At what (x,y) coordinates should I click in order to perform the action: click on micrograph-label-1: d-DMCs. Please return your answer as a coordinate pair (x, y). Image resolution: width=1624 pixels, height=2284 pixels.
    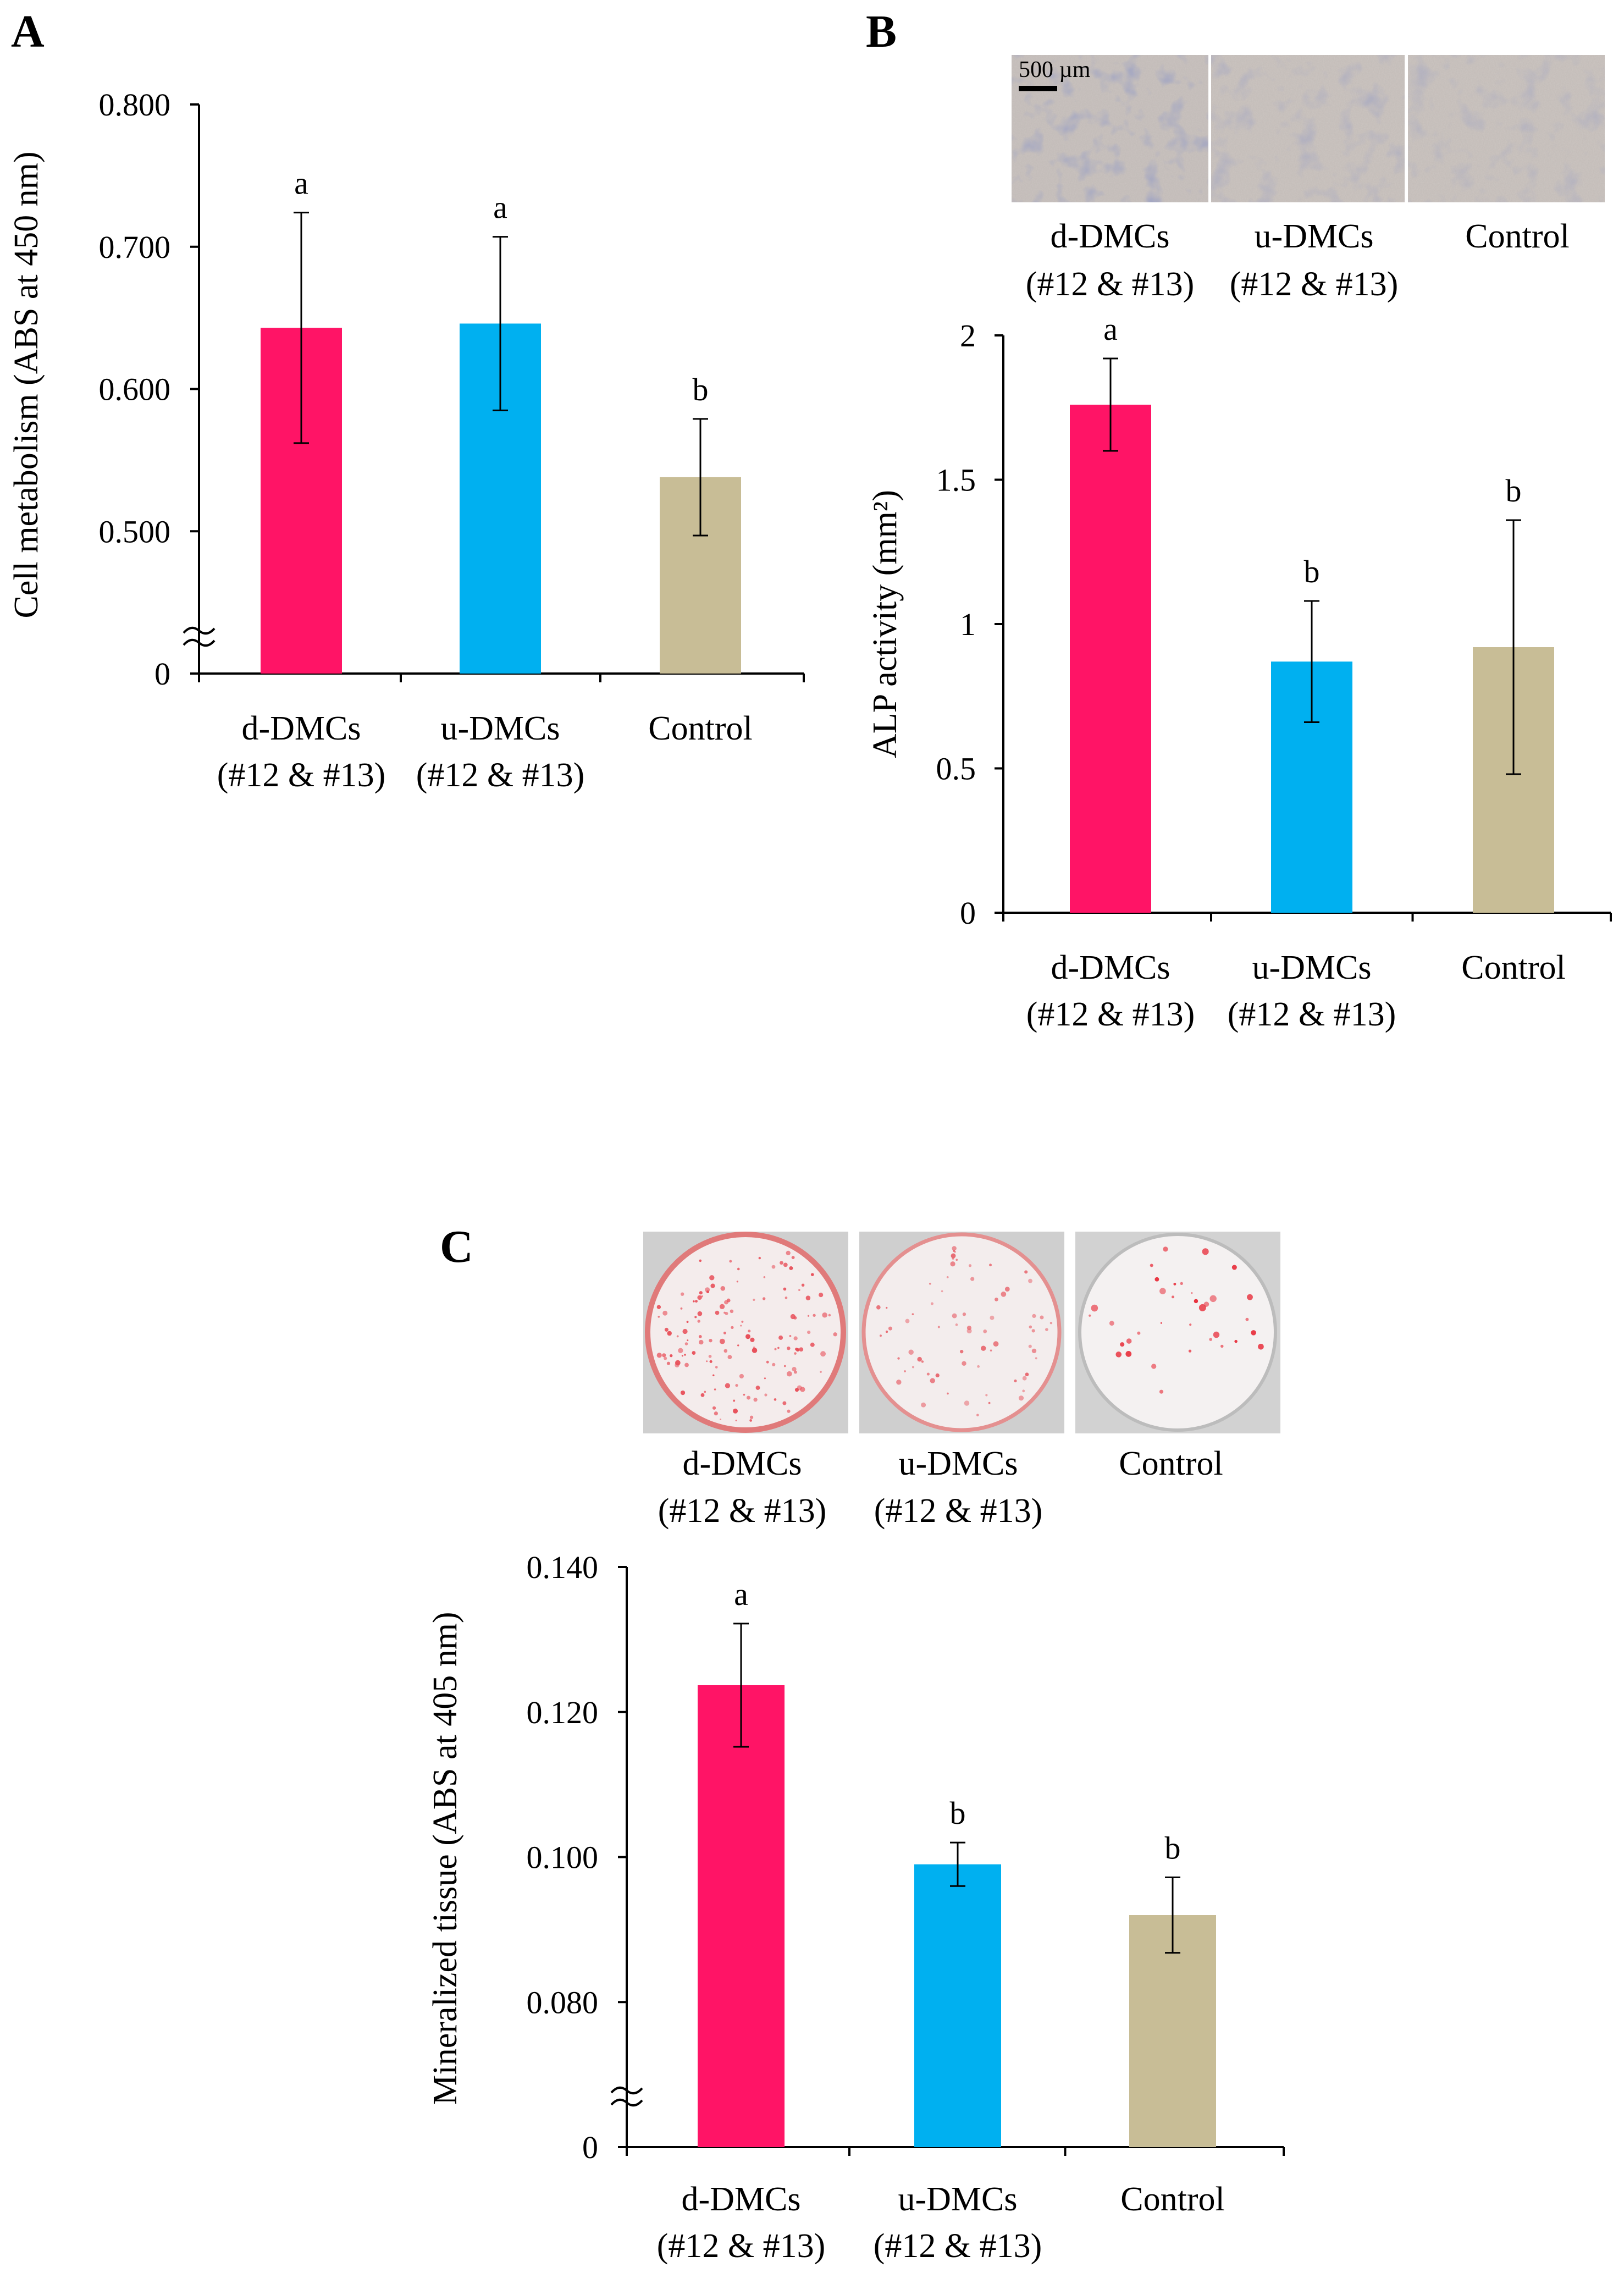
    Looking at the image, I should click on (1109, 236).